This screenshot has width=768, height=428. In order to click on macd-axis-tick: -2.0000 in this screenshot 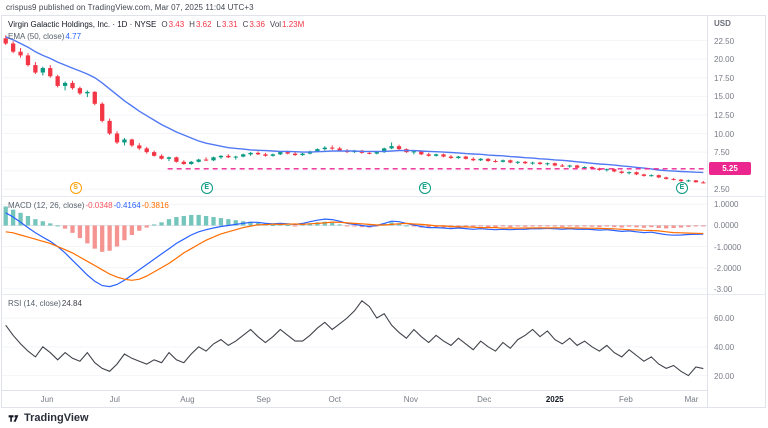, I will do `click(728, 268)`.